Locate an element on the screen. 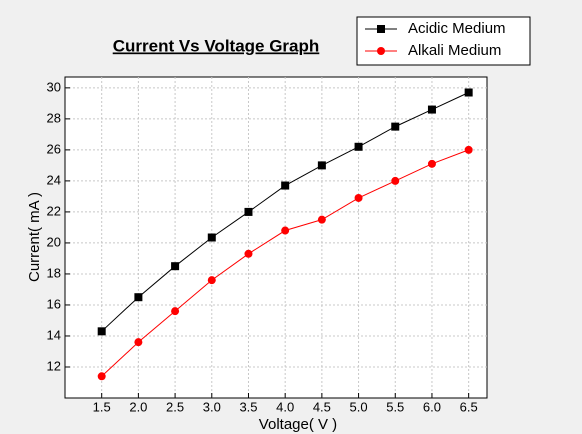  y-tick-label: 12 is located at coordinates (54, 365).